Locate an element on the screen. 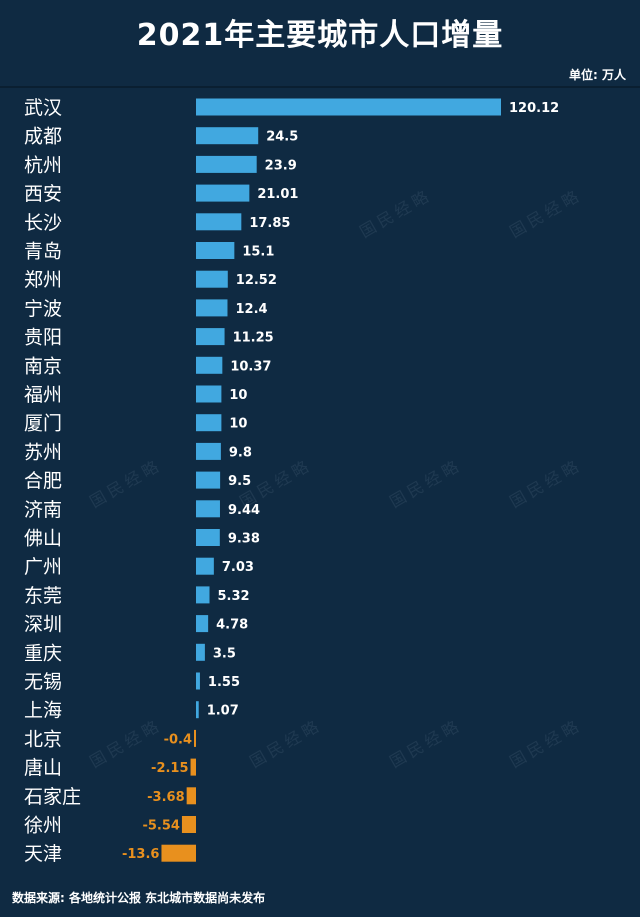 The width and height of the screenshot is (640, 917). category-label: 上海 is located at coordinates (43, 711).